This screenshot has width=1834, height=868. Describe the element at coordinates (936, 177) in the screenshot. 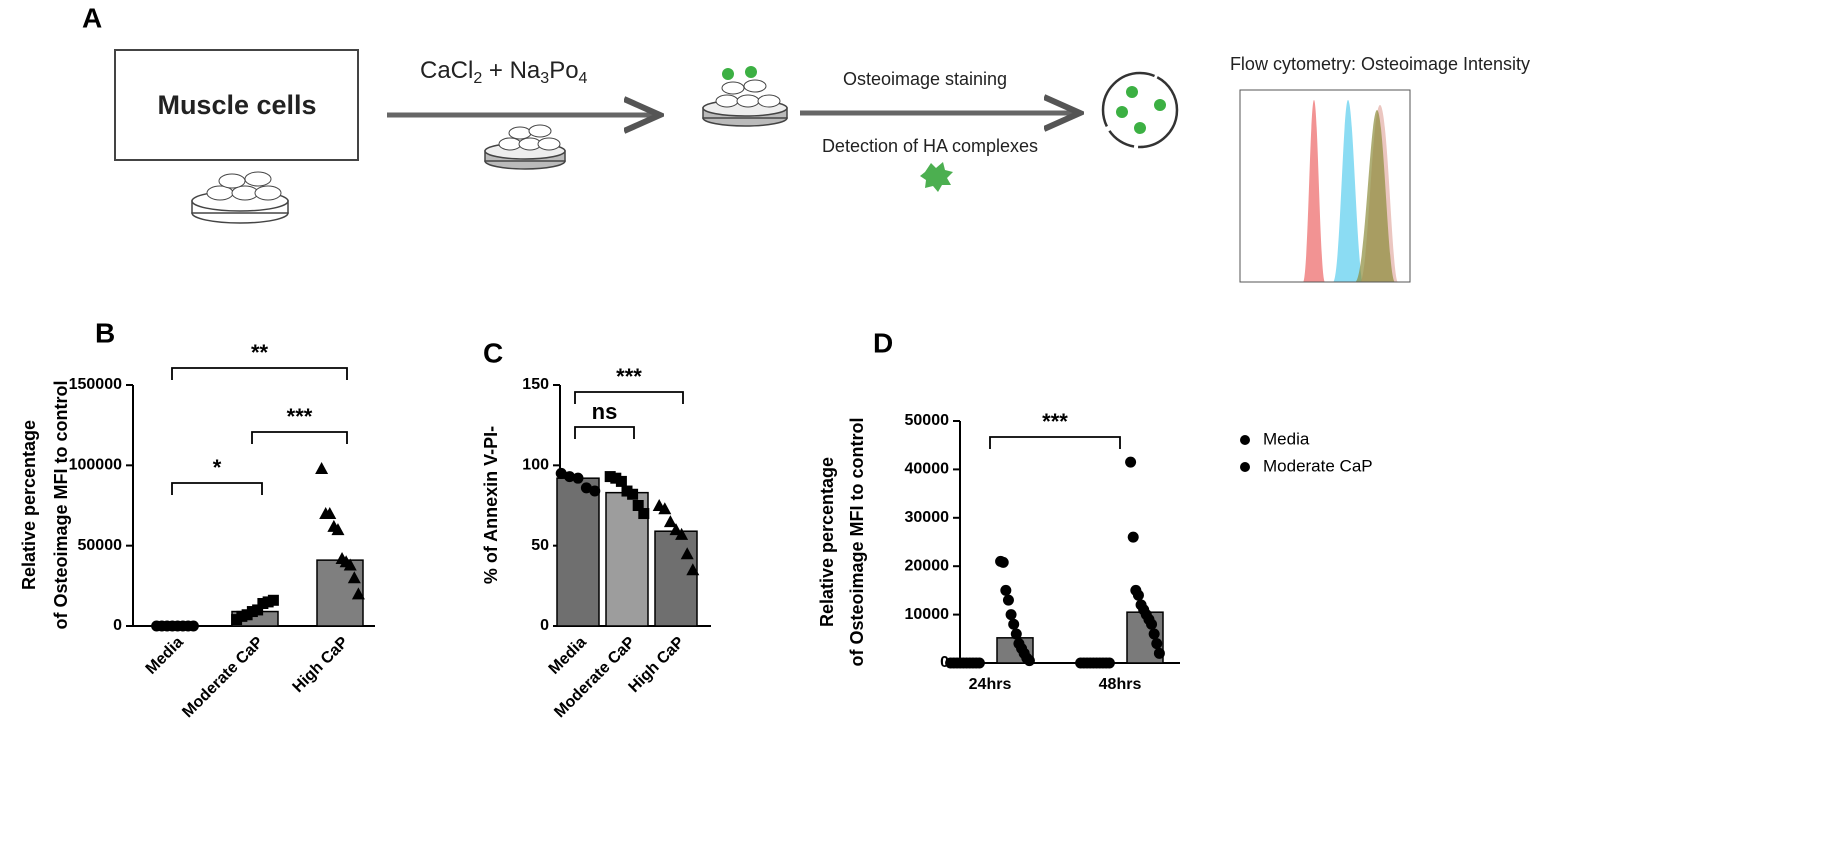

I see `ha-complex-icon` at that location.